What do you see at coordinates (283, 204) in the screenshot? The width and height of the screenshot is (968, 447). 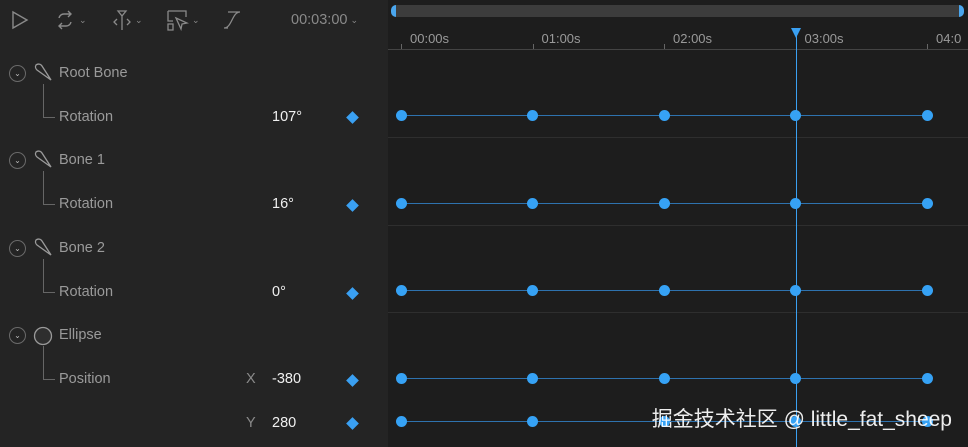 I see `property-value: 16°` at bounding box center [283, 204].